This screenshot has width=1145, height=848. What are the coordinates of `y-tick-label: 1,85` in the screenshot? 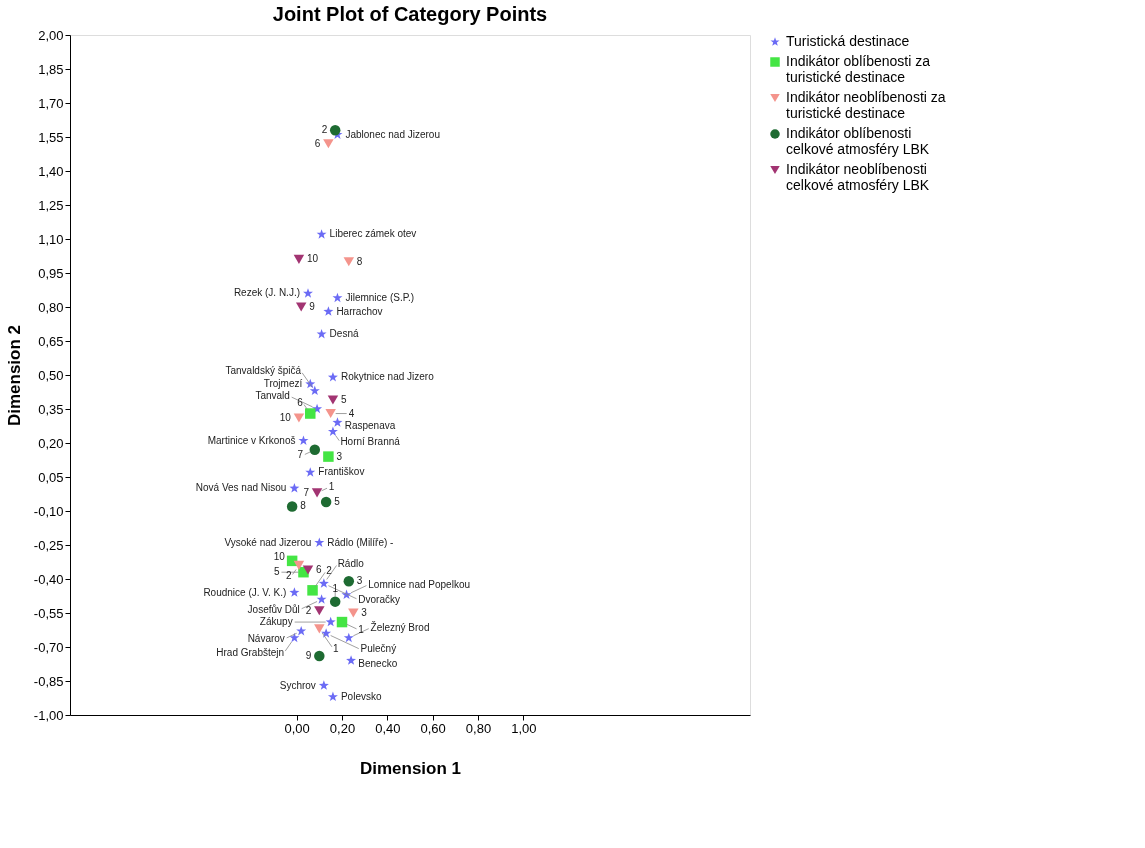 It's located at (51, 69).